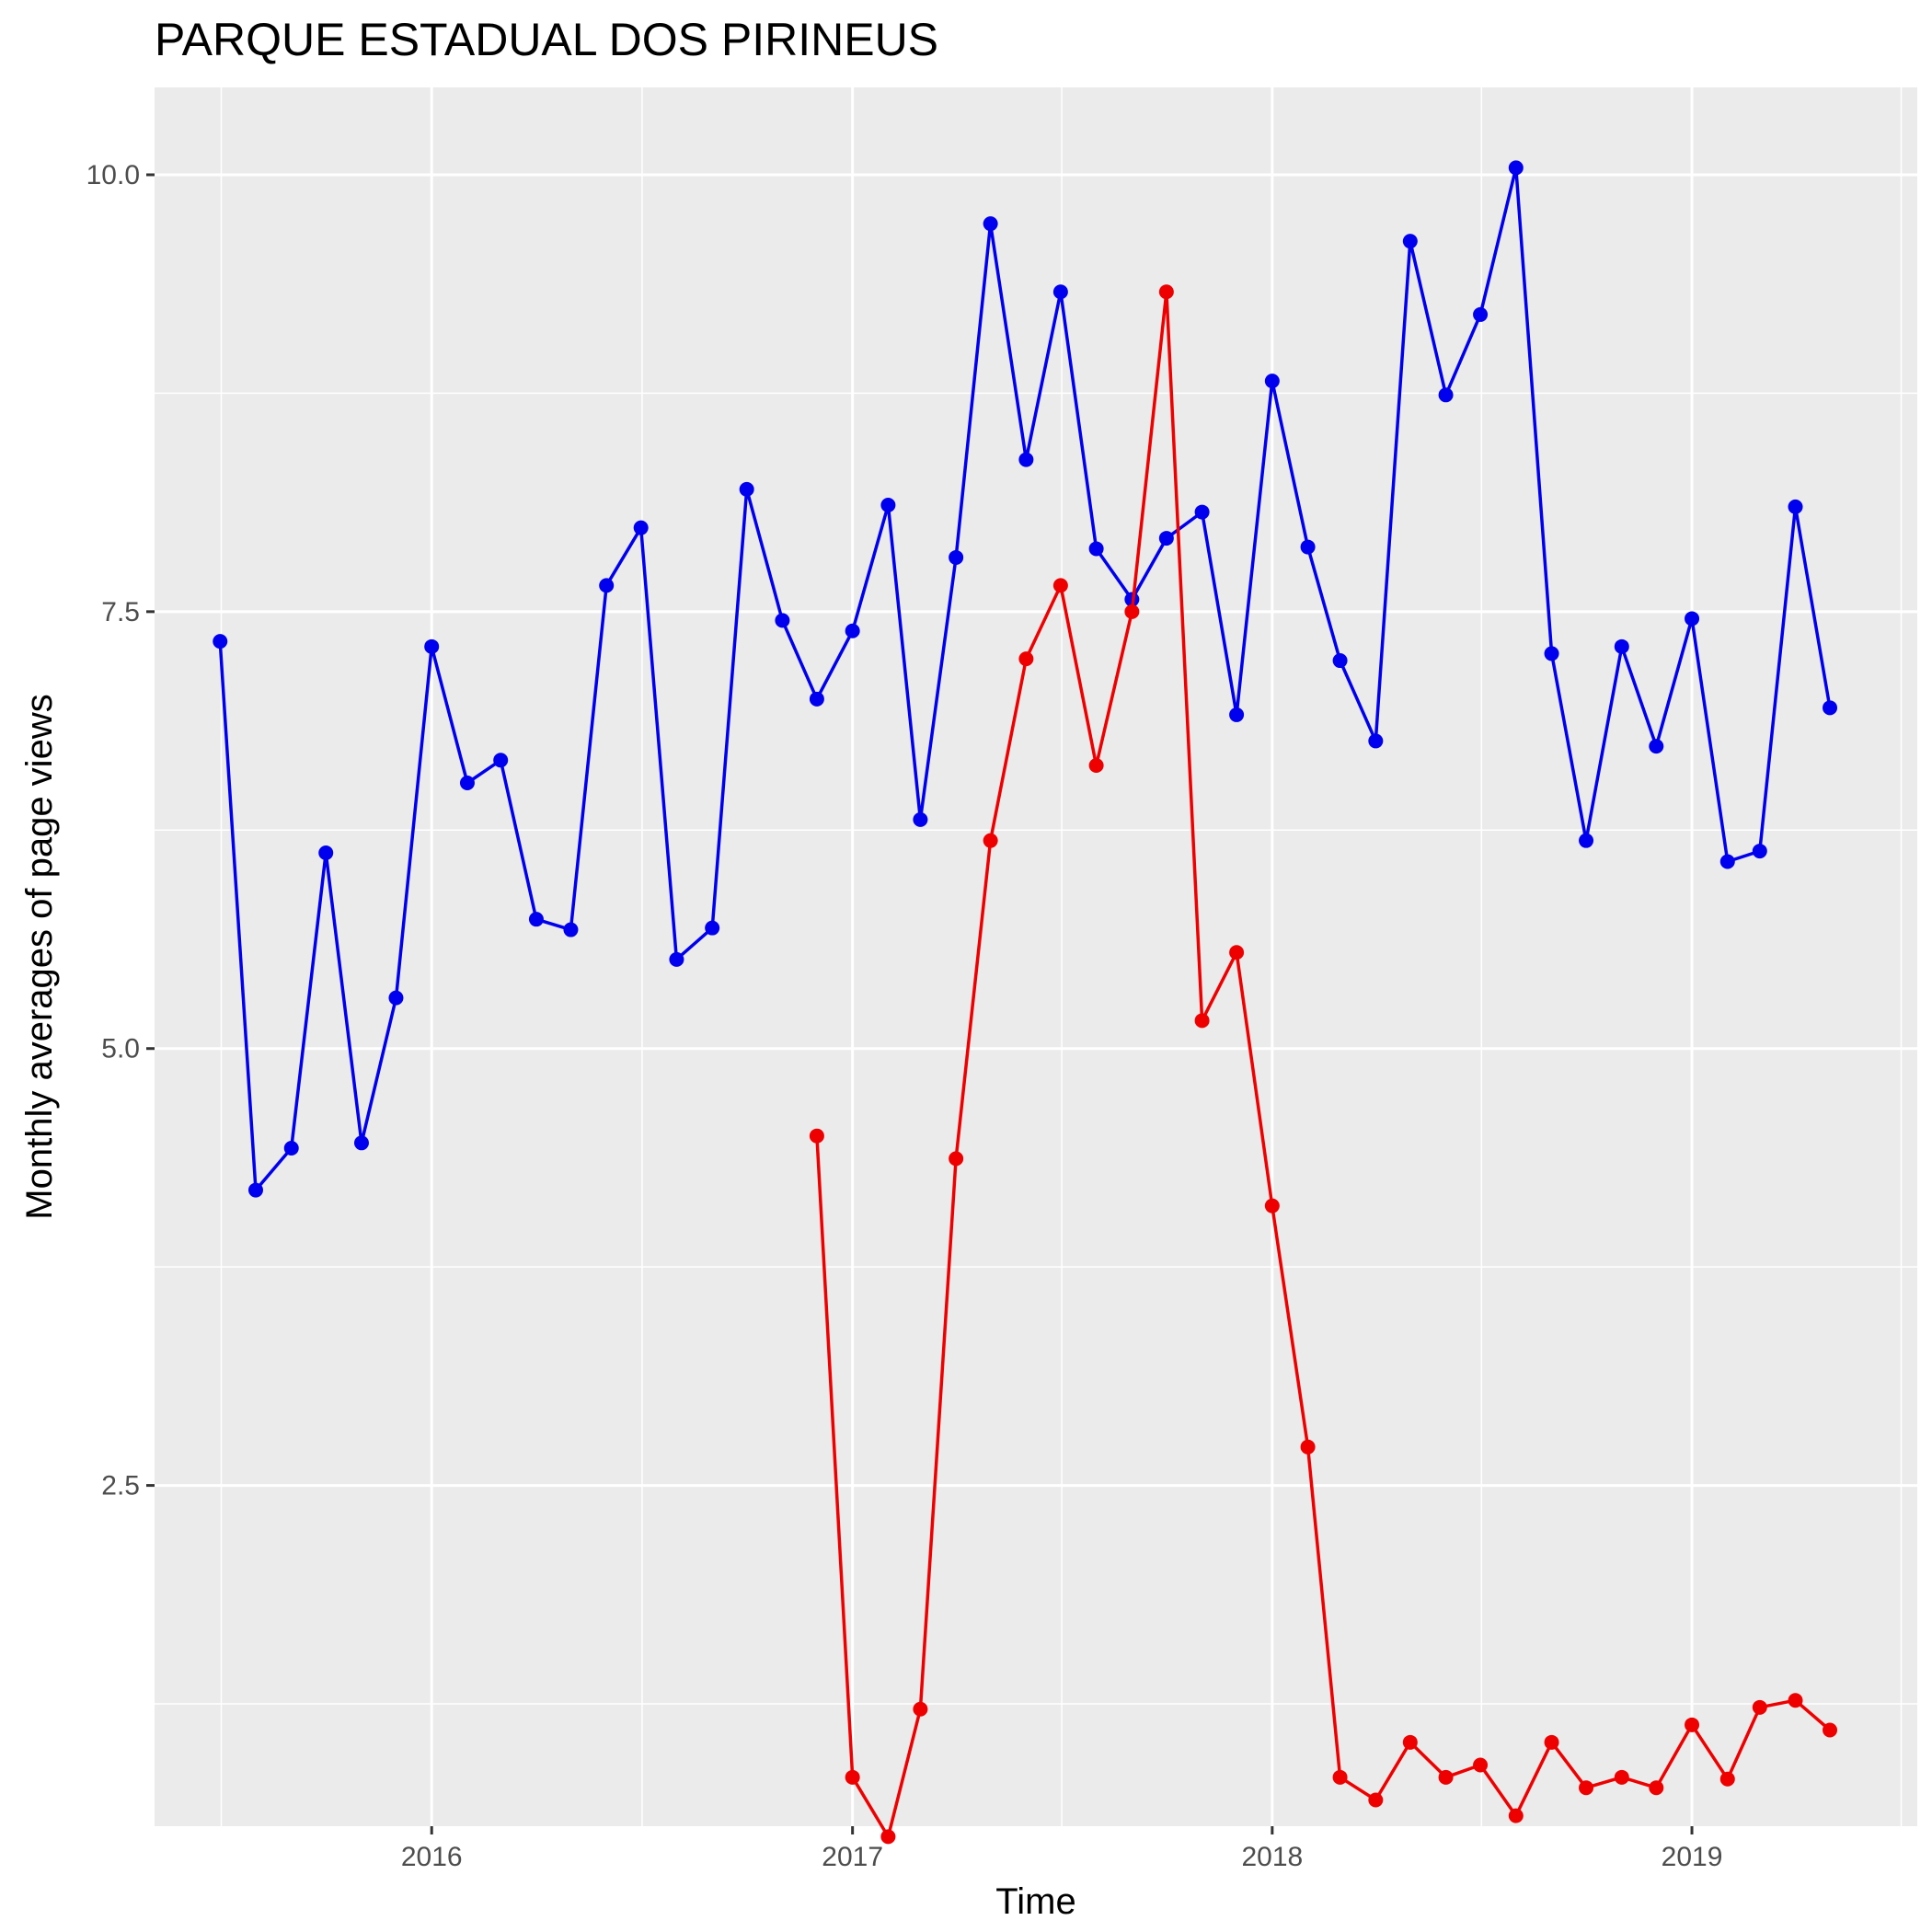 Image resolution: width=1932 pixels, height=1932 pixels. What do you see at coordinates (547, 39) in the screenshot?
I see `chart-title: PARQUE ESTADUAL DOS PIRINEUS` at bounding box center [547, 39].